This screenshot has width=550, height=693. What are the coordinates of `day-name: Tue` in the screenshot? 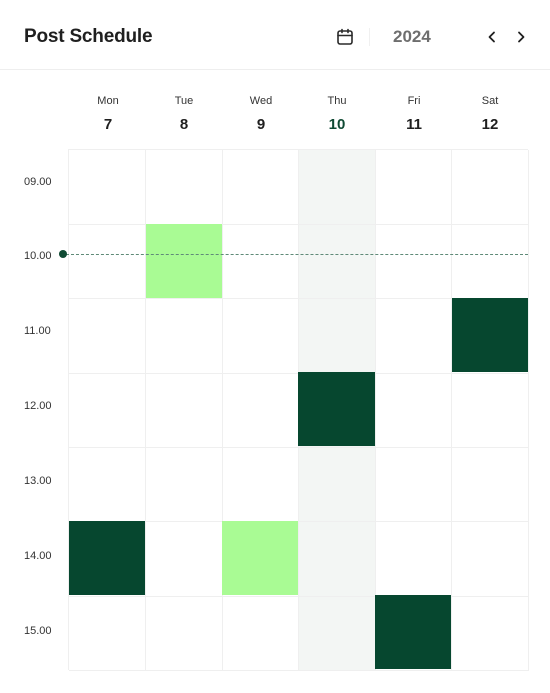 It's located at (184, 101).